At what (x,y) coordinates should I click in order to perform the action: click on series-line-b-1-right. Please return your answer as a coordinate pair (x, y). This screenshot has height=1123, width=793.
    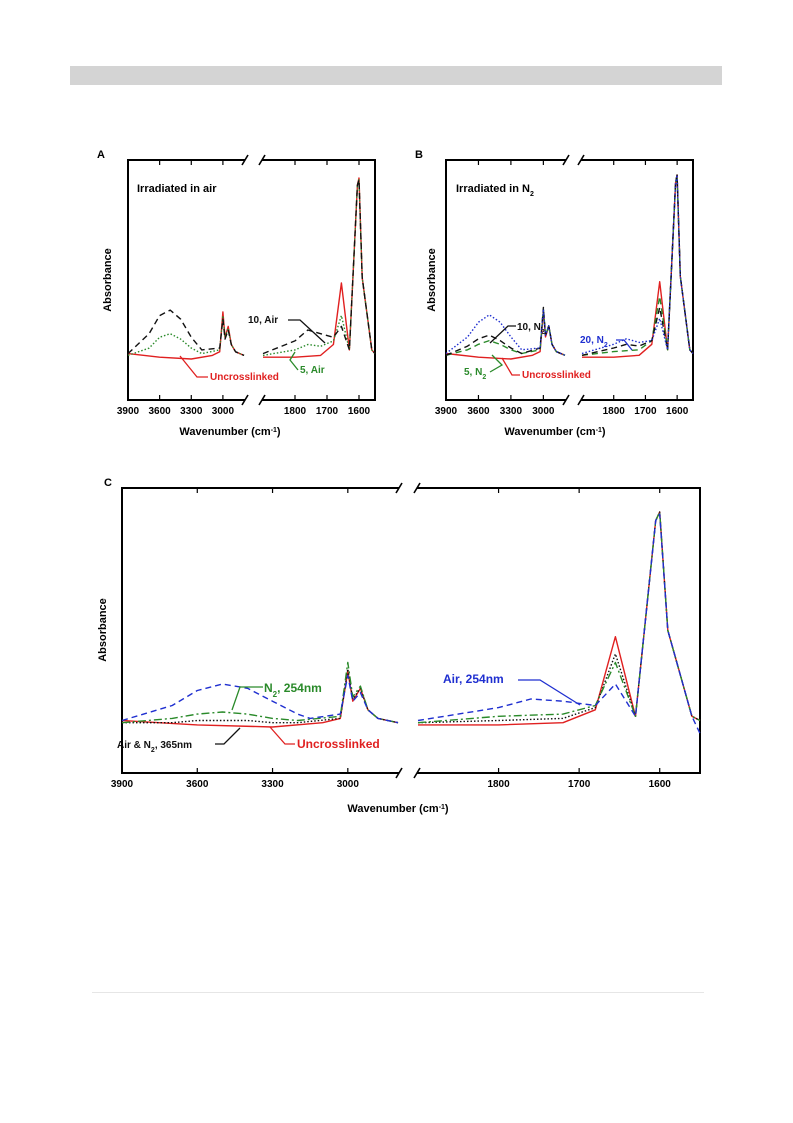
    Looking at the image, I should click on (637, 265).